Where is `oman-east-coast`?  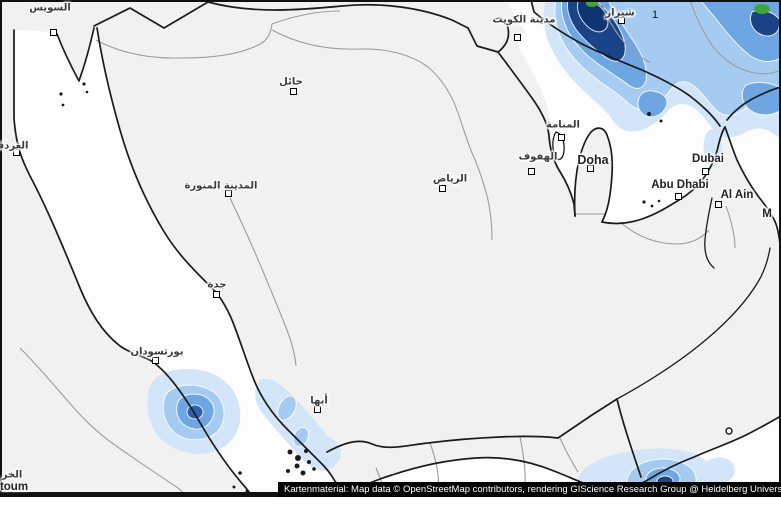
oman-east-coast is located at coordinates (752, 189).